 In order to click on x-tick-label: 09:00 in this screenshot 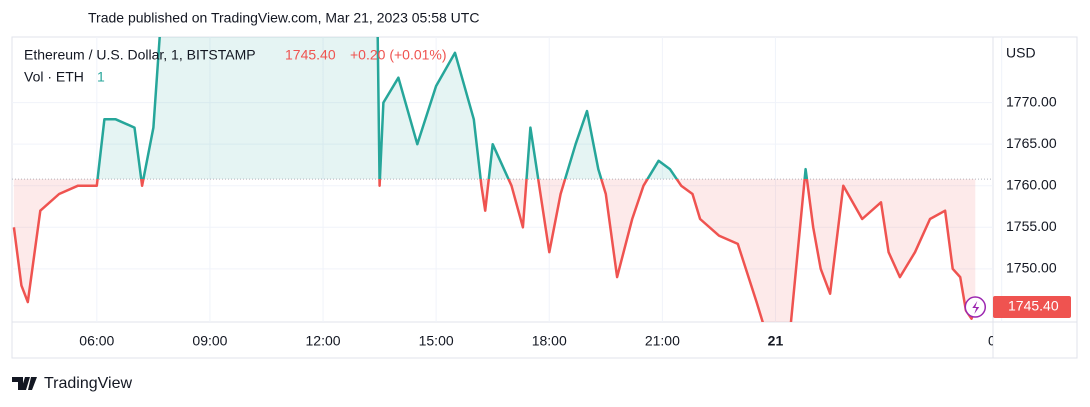, I will do `click(209, 341)`.